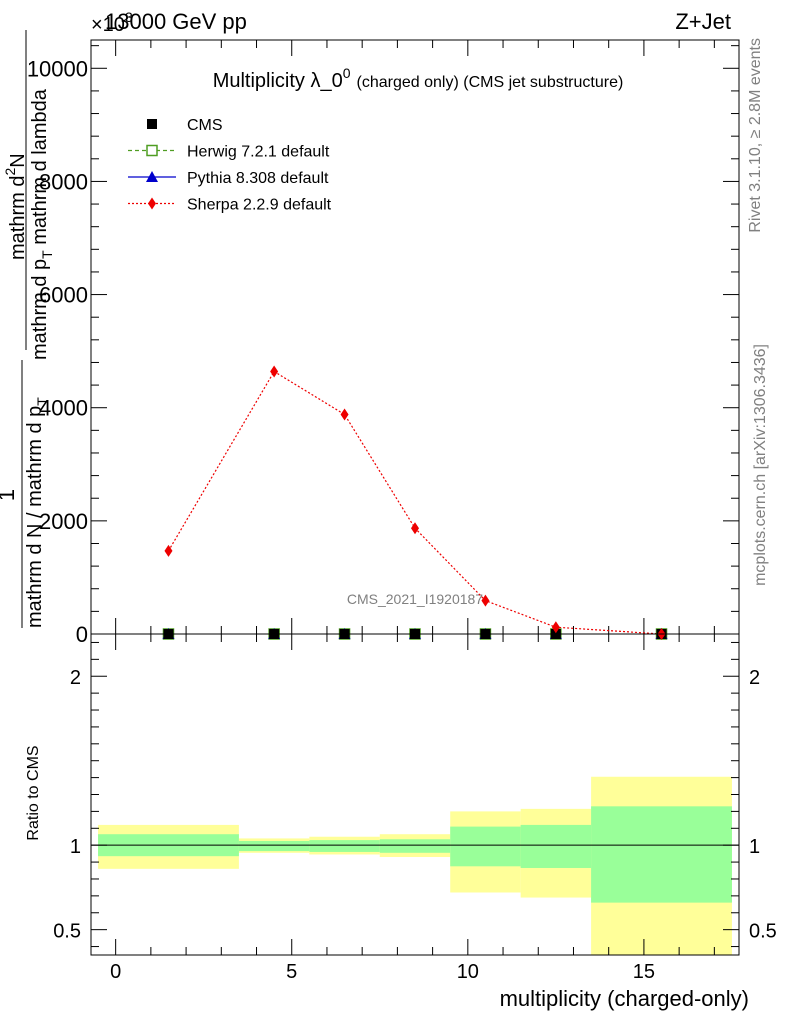 The image size is (786, 1024). Describe the element at coordinates (15, 206) in the screenshot. I see `ylabel-numerator: mathrm d2N` at that location.